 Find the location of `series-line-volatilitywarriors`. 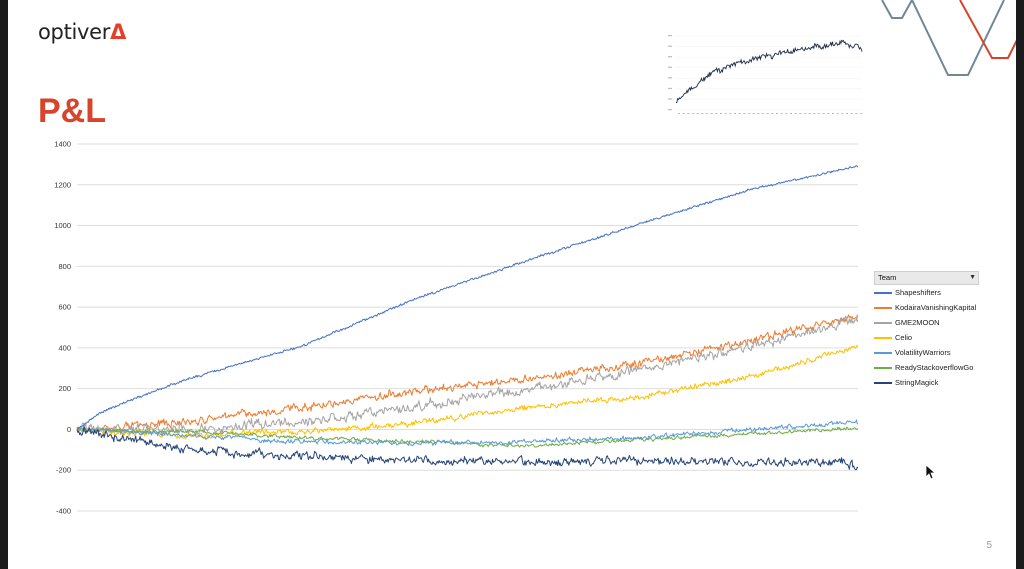

series-line-volatilitywarriors is located at coordinates (467, 433).